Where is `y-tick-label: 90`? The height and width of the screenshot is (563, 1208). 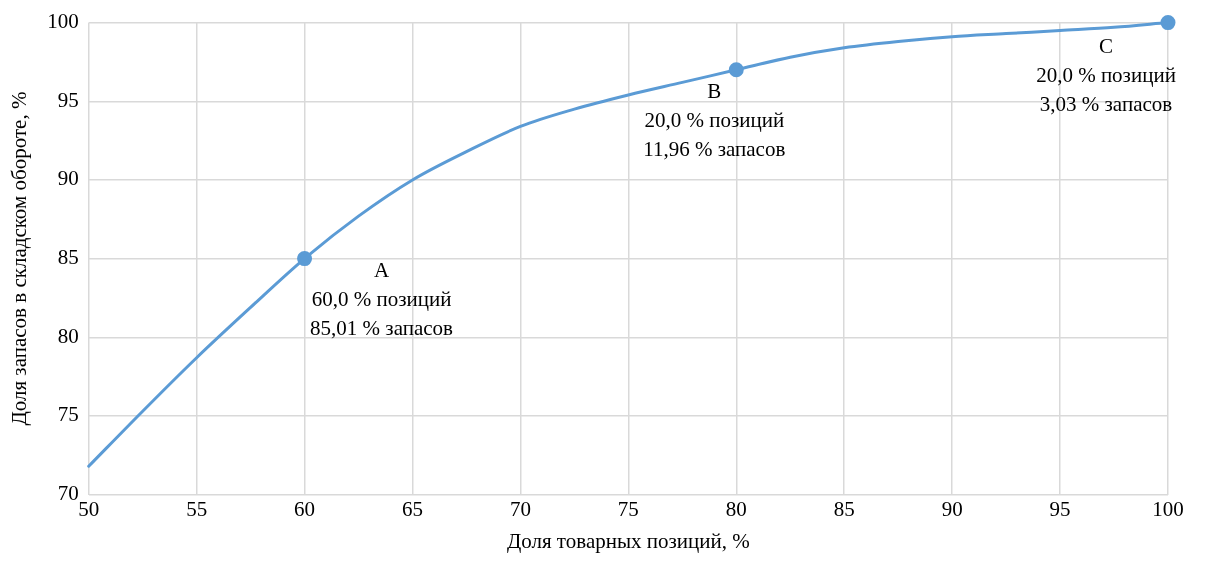 y-tick-label: 90 is located at coordinates (68, 178).